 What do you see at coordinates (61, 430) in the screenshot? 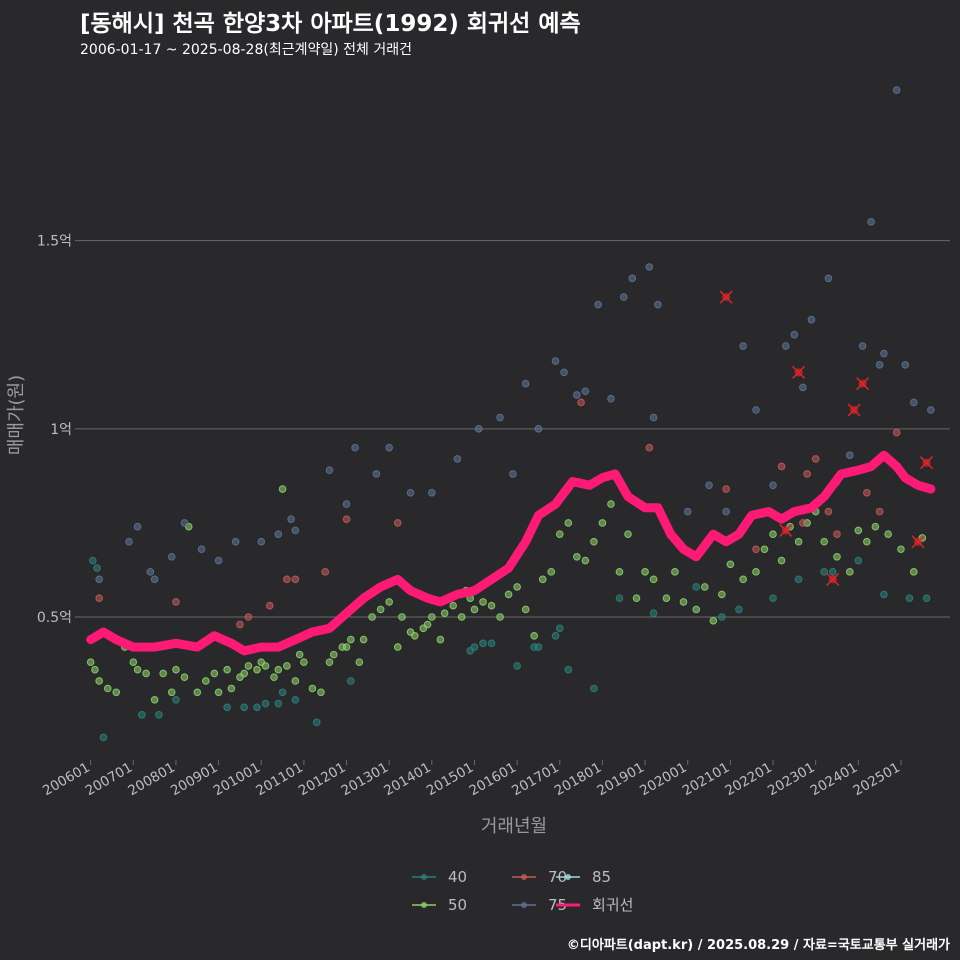
I see `y-tick-label: 1억` at bounding box center [61, 430].